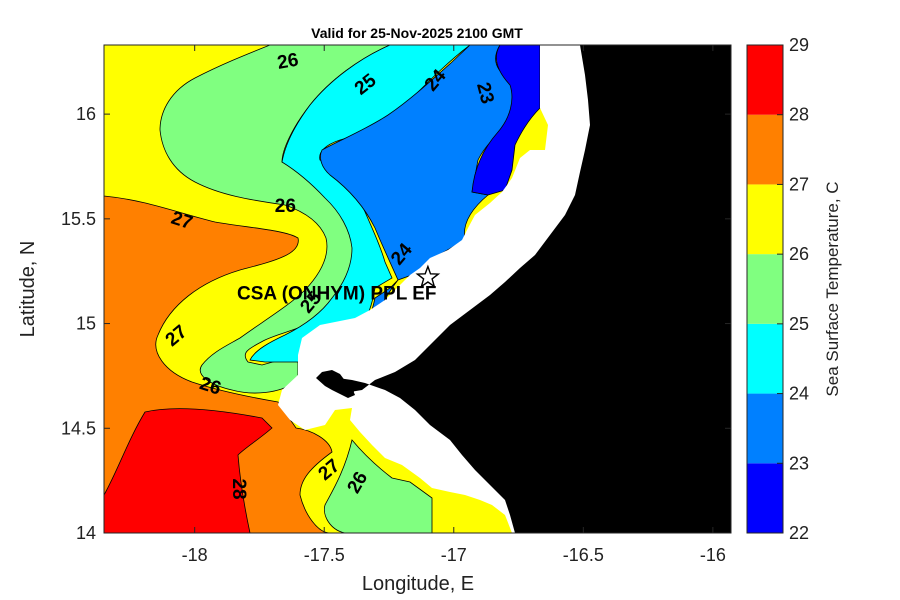 Image resolution: width=900 pixels, height=600 pixels. I want to click on colorbar-tick-label: 28, so click(799, 115).